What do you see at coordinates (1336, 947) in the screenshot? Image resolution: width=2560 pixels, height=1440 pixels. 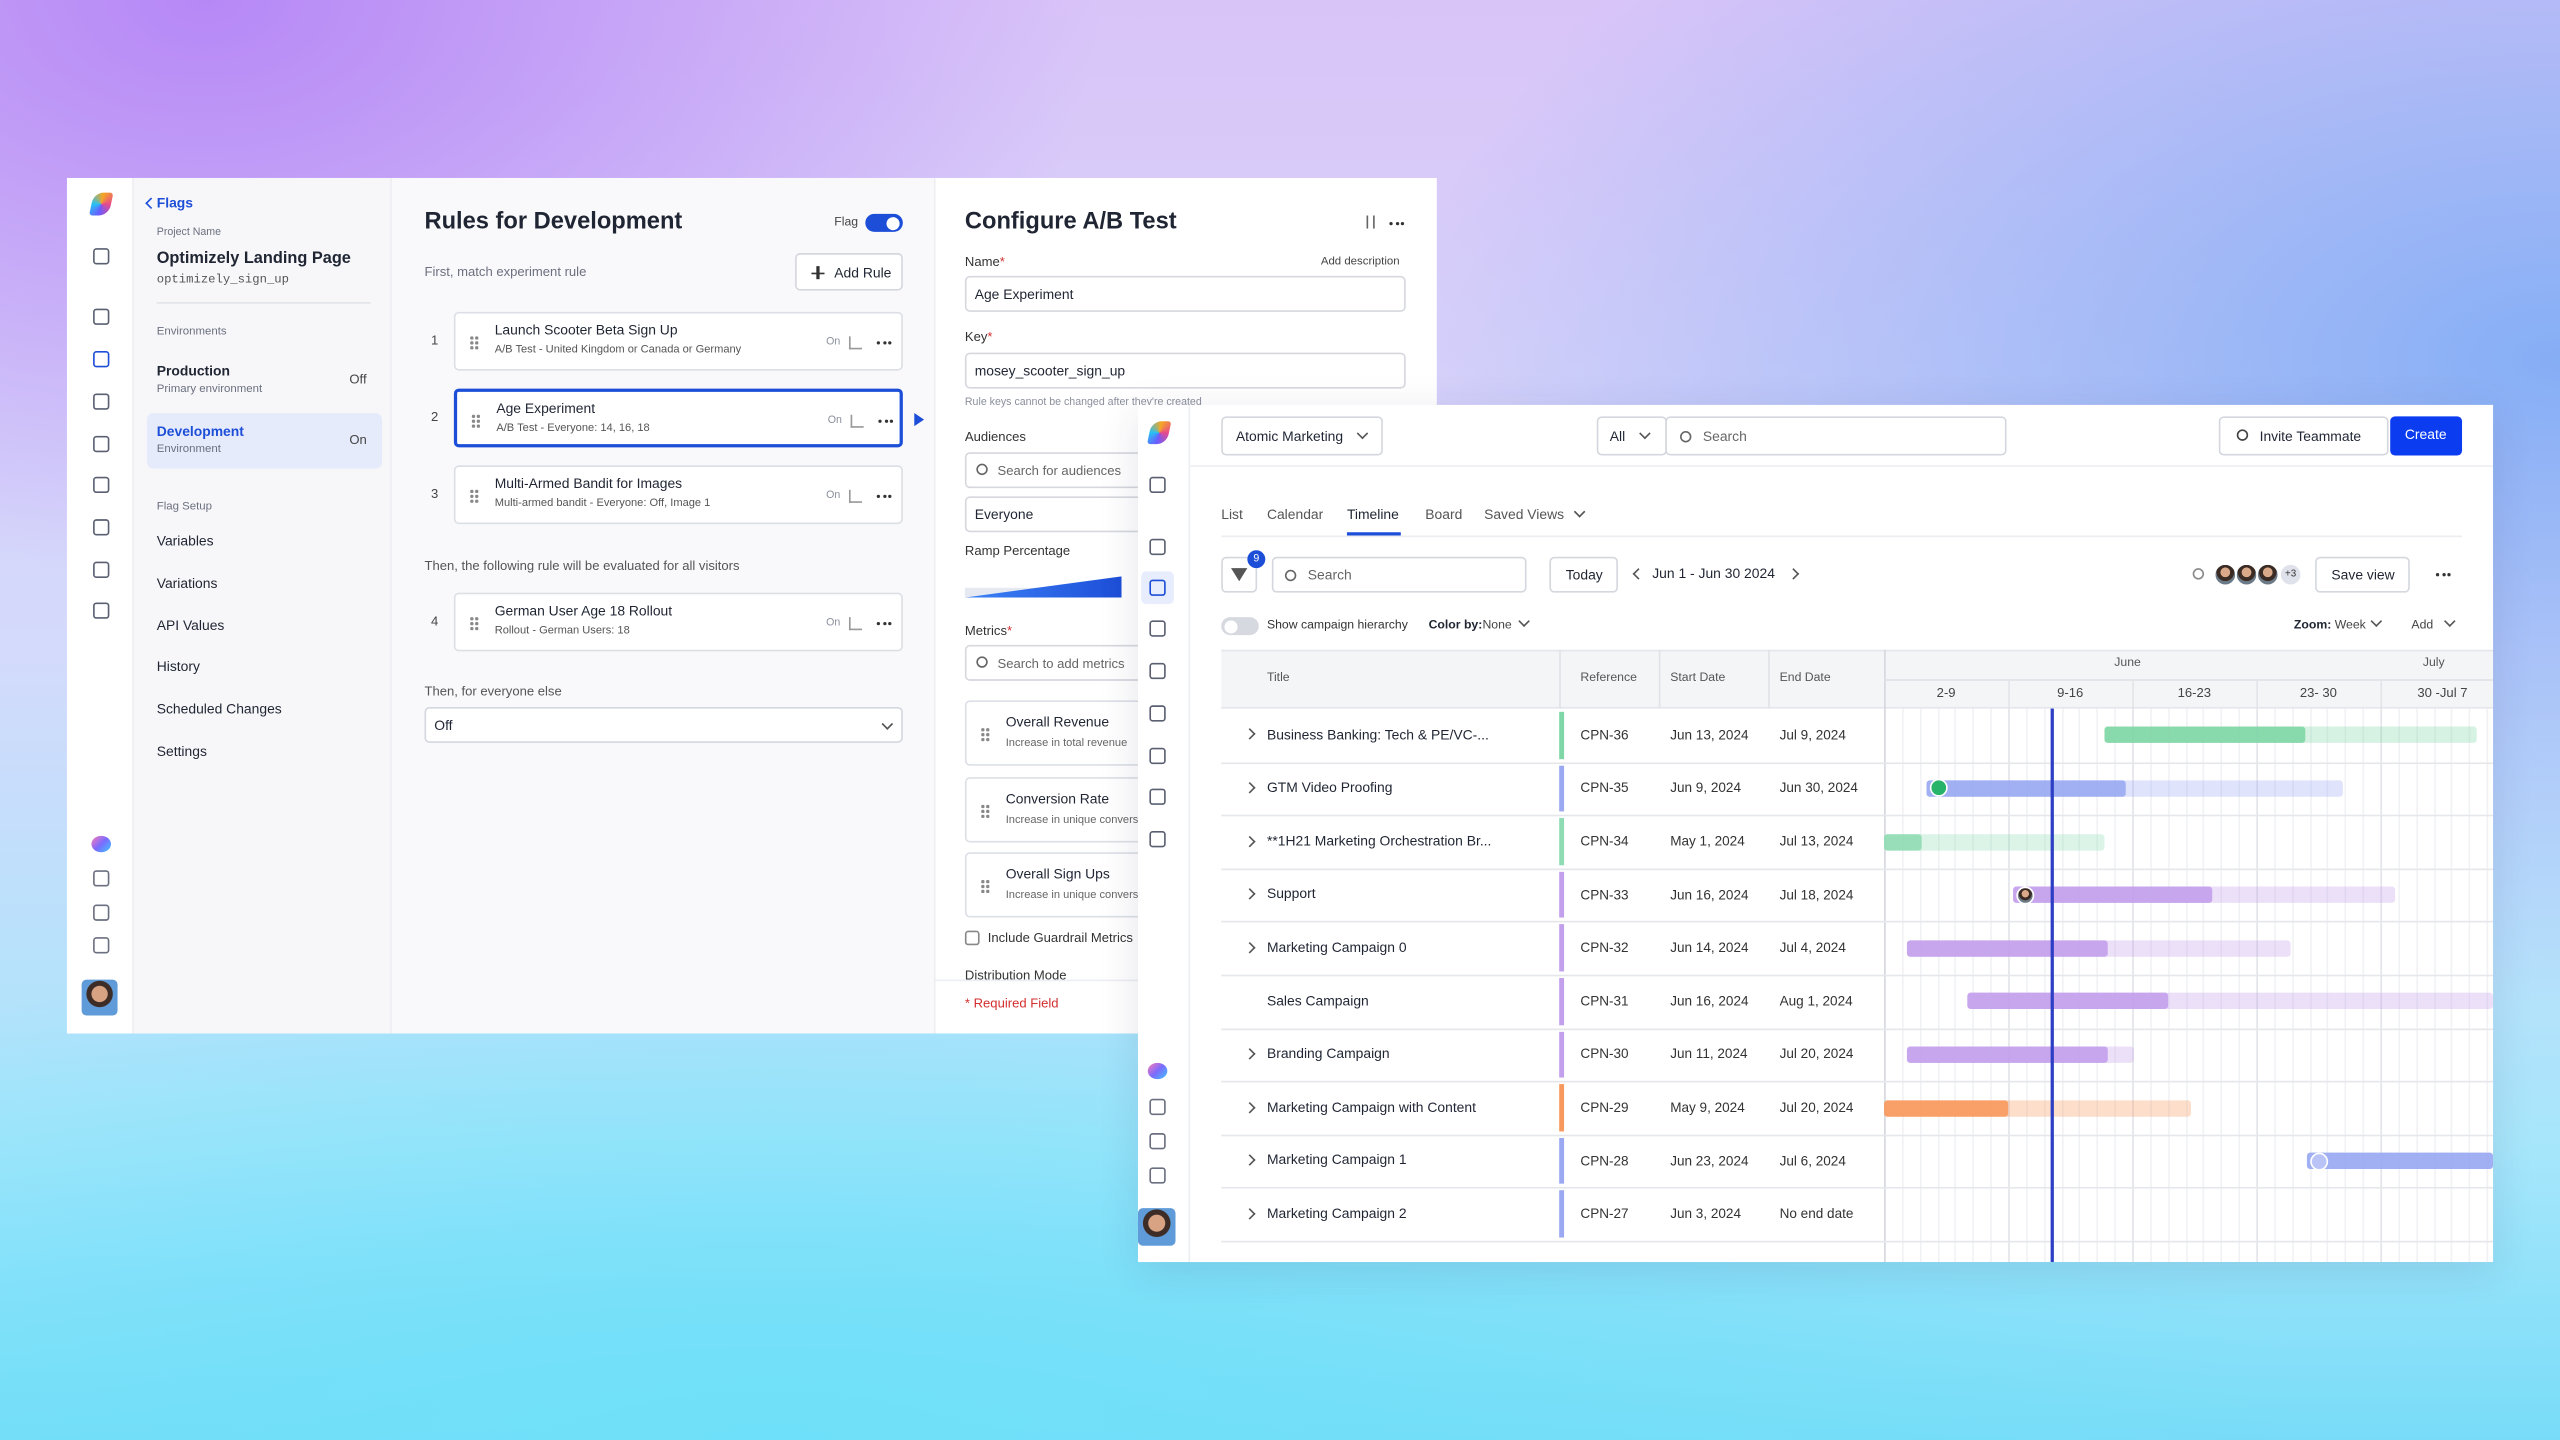 I see `campaign-title: Marketing Campaign 0` at bounding box center [1336, 947].